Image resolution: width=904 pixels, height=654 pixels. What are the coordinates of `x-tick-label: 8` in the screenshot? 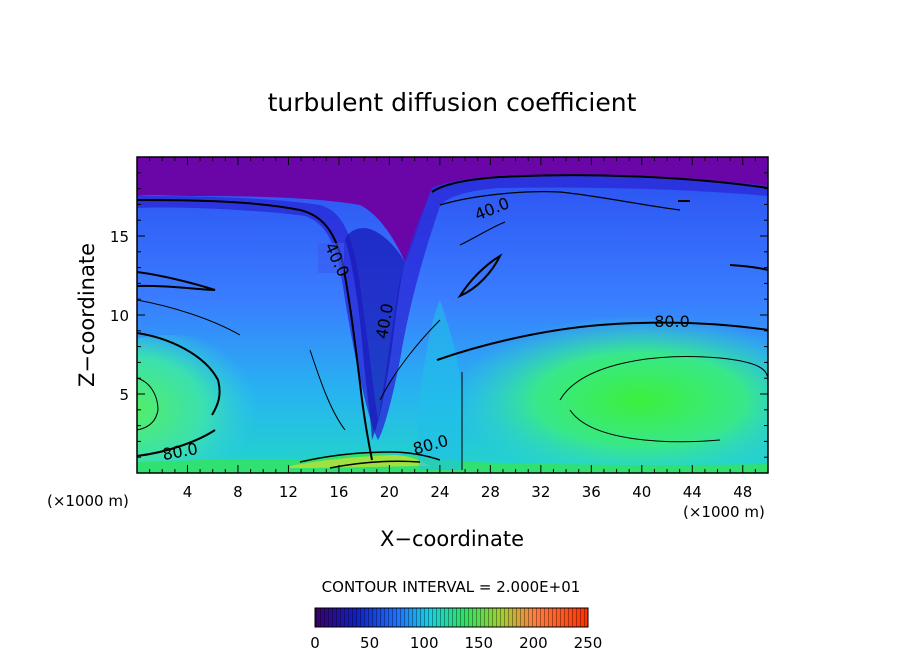 It's located at (238, 492).